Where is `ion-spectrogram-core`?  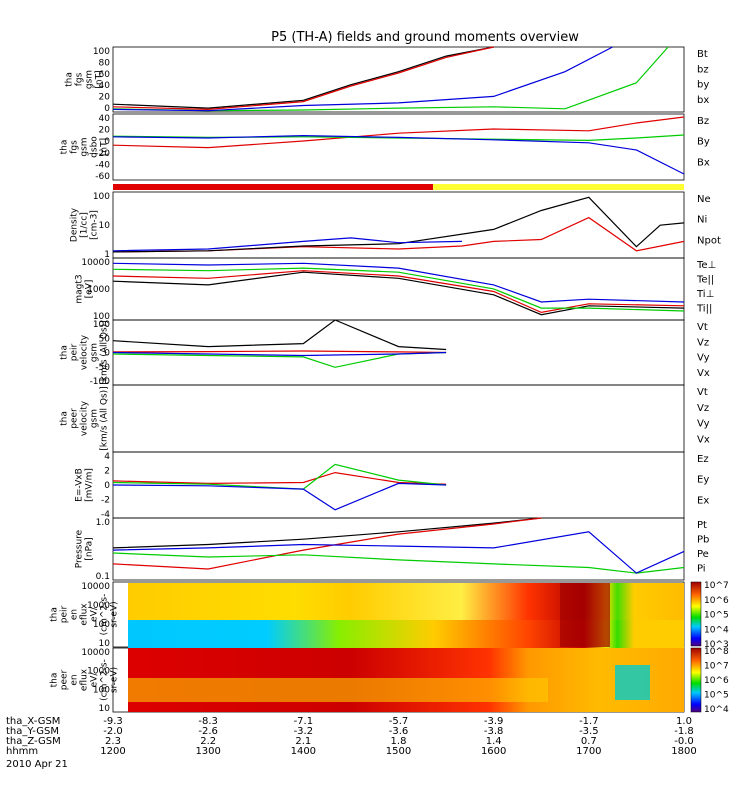 ion-spectrogram-core is located at coordinates (585, 615).